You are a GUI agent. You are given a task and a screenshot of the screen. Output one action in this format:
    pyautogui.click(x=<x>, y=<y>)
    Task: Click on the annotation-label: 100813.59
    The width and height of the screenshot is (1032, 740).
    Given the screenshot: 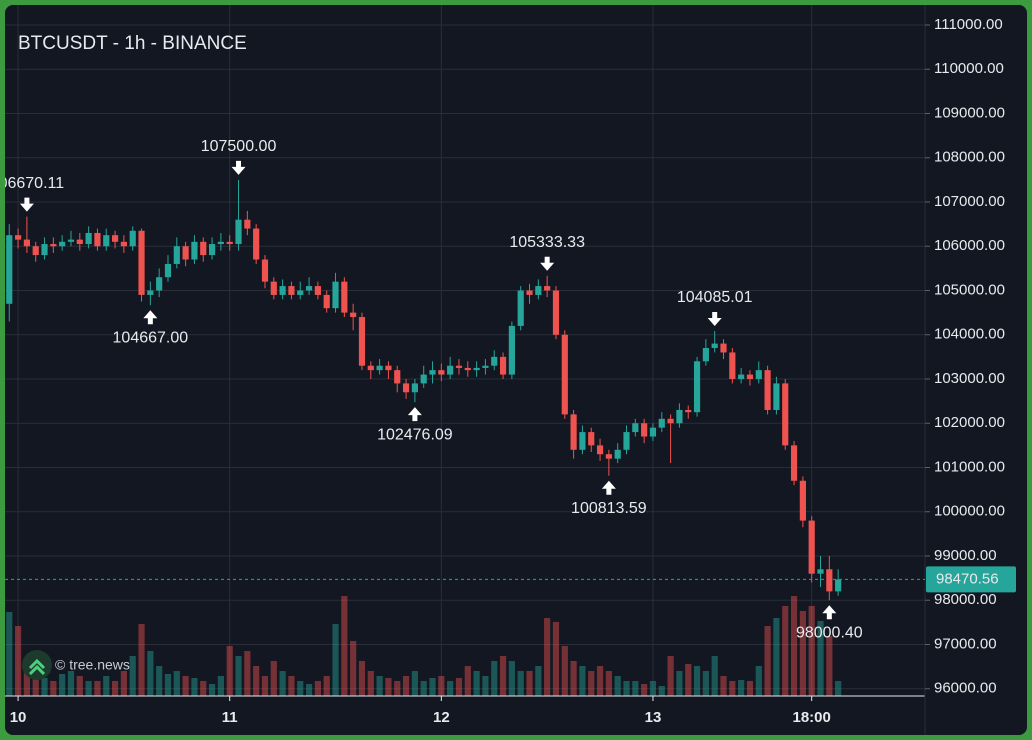 What is the action you would take?
    pyautogui.click(x=609, y=508)
    